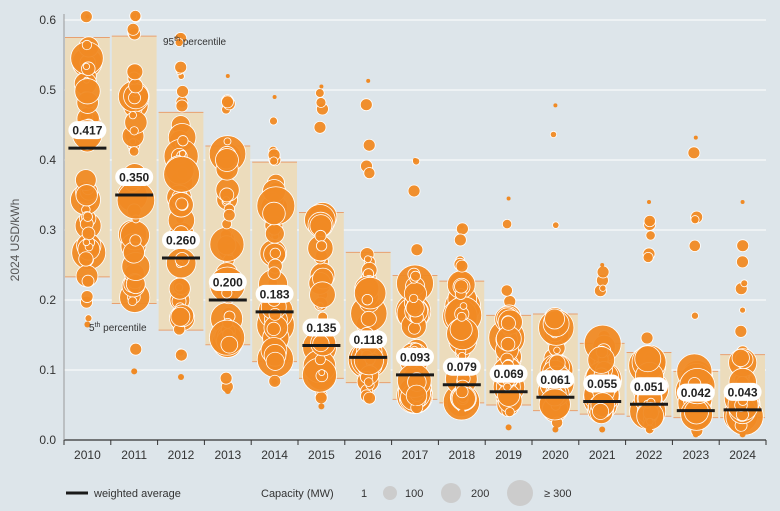 This screenshot has height=511, width=780. What do you see at coordinates (47, 370) in the screenshot?
I see `y-tick-label: 0.1` at bounding box center [47, 370].